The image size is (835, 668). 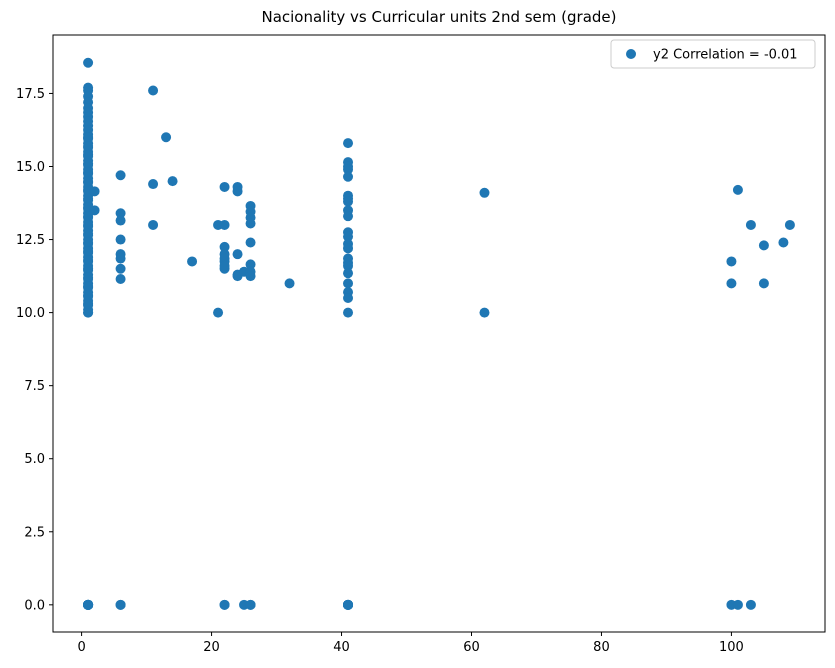 What do you see at coordinates (30, 167) in the screenshot?
I see `y-tick-label: 15.0` at bounding box center [30, 167].